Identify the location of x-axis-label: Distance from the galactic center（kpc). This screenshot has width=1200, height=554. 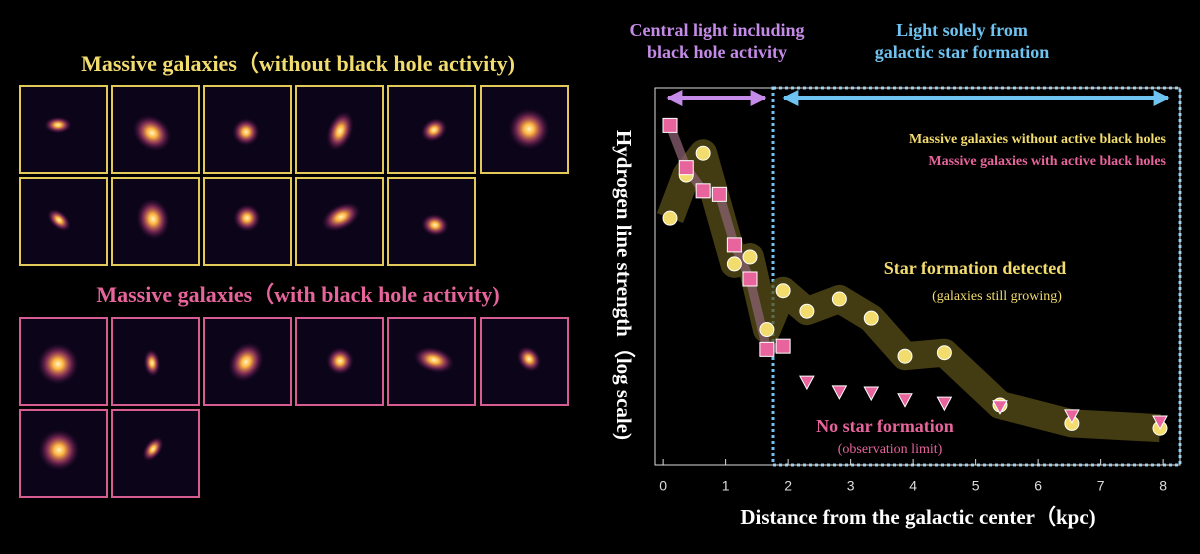
(917, 517).